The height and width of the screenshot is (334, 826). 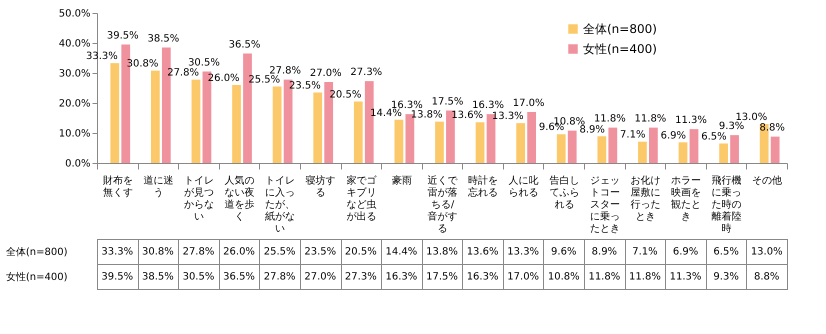 What do you see at coordinates (163, 39) in the screenshot?
I see `text: 38.5%` at bounding box center [163, 39].